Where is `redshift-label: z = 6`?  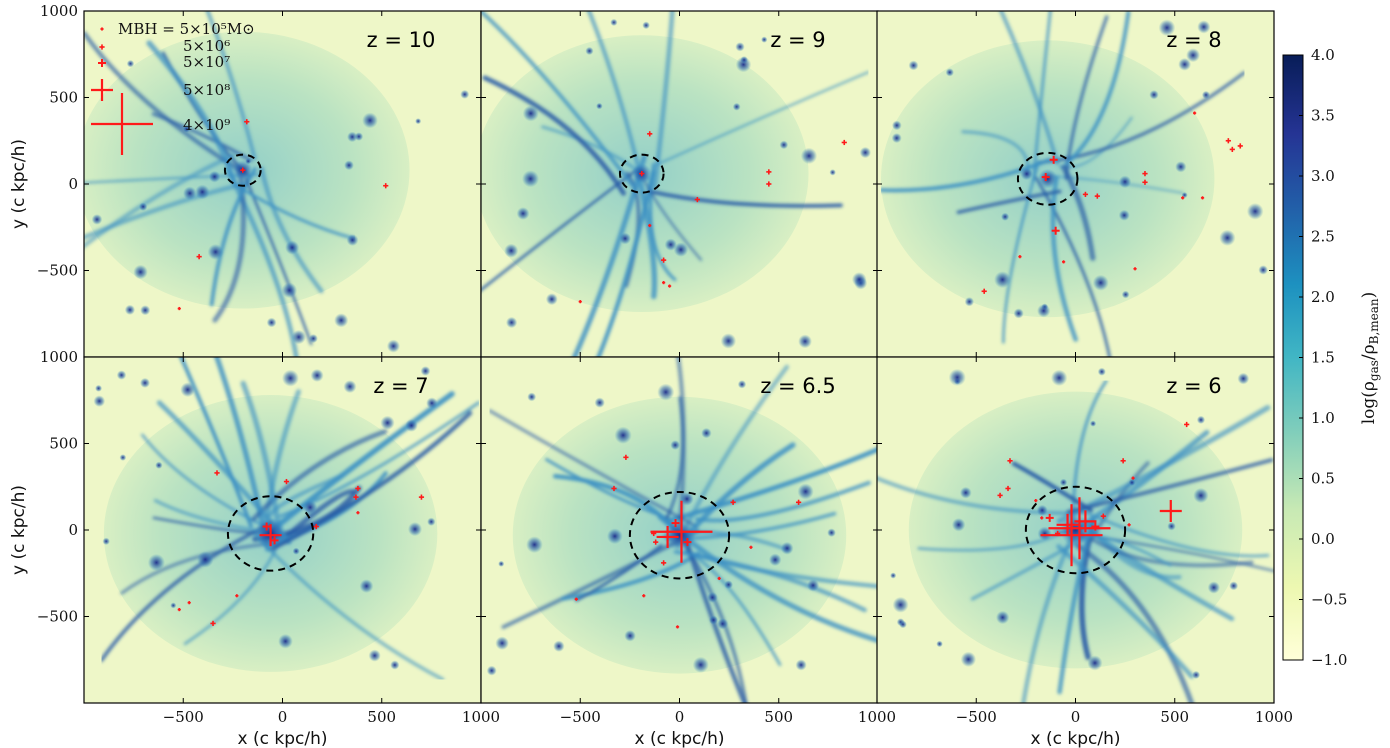 redshift-label: z = 6 is located at coordinates (1193, 386).